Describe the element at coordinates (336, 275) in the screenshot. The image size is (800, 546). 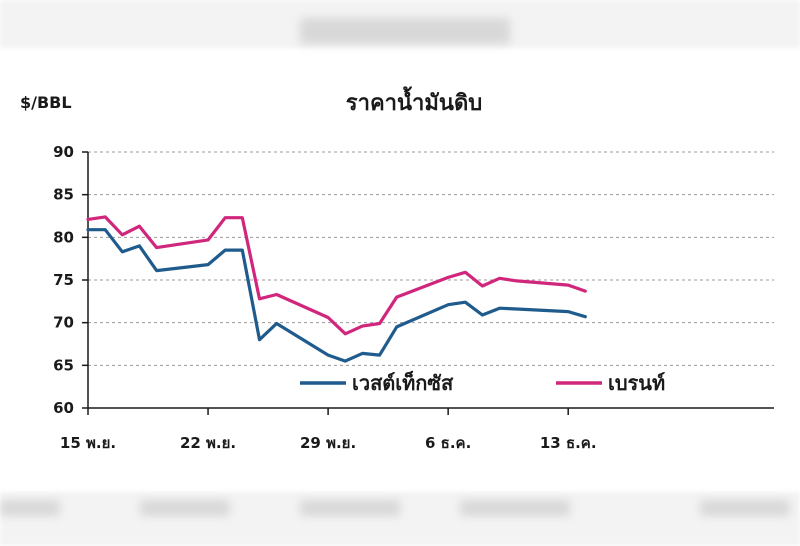
I see `series-line-brent` at that location.